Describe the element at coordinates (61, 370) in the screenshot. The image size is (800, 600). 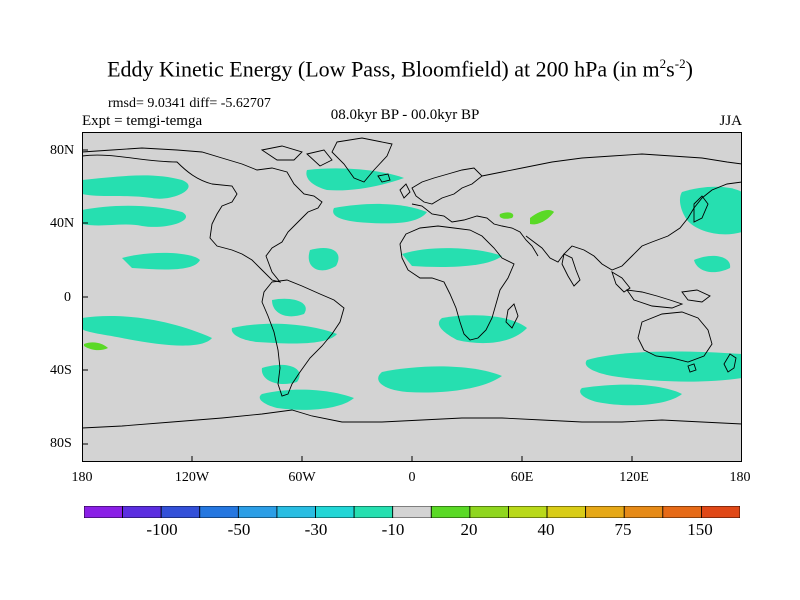
I see `lat-label: 40S` at that location.